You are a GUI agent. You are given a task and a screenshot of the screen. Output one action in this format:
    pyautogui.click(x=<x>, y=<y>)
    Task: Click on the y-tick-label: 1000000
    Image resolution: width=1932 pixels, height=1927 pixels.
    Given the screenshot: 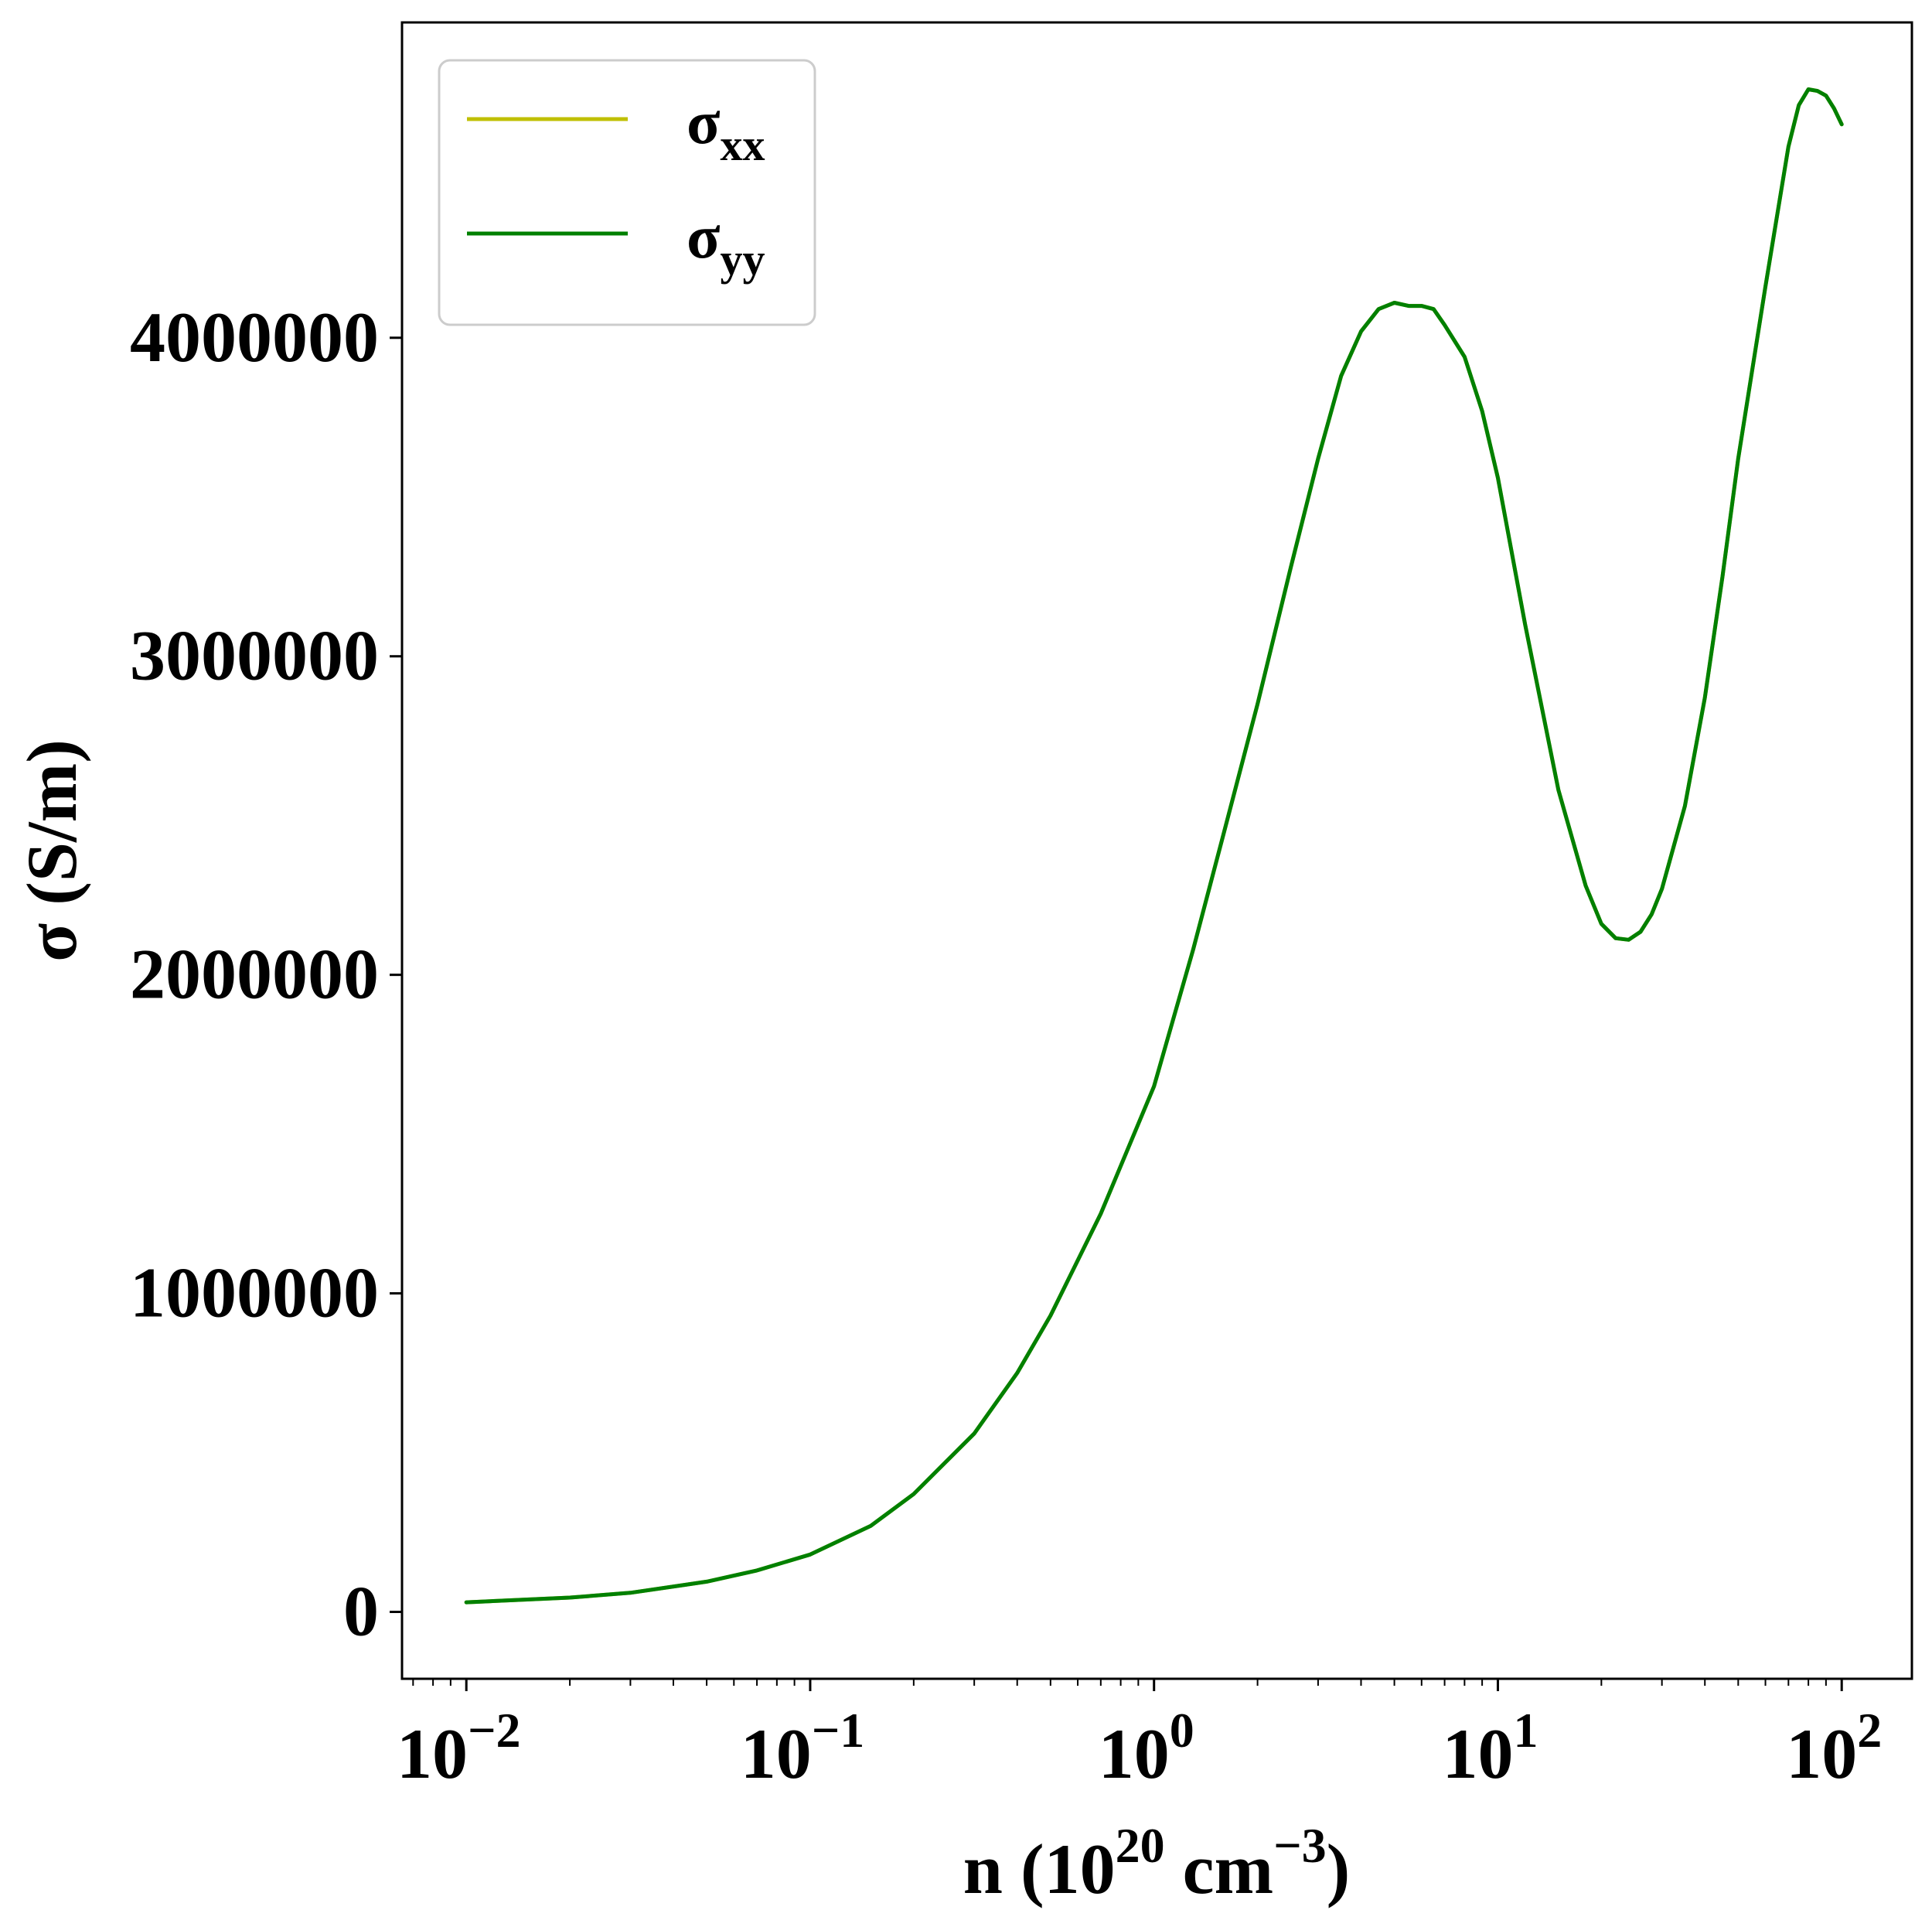 What is the action you would take?
    pyautogui.click(x=254, y=1292)
    